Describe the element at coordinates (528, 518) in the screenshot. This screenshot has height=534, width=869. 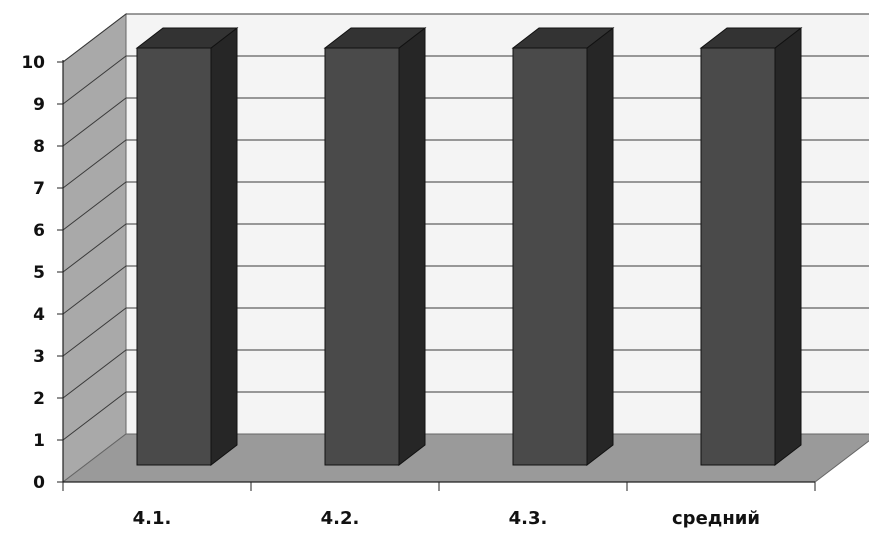
I see `x-tick-label: 4.3.` at that location.